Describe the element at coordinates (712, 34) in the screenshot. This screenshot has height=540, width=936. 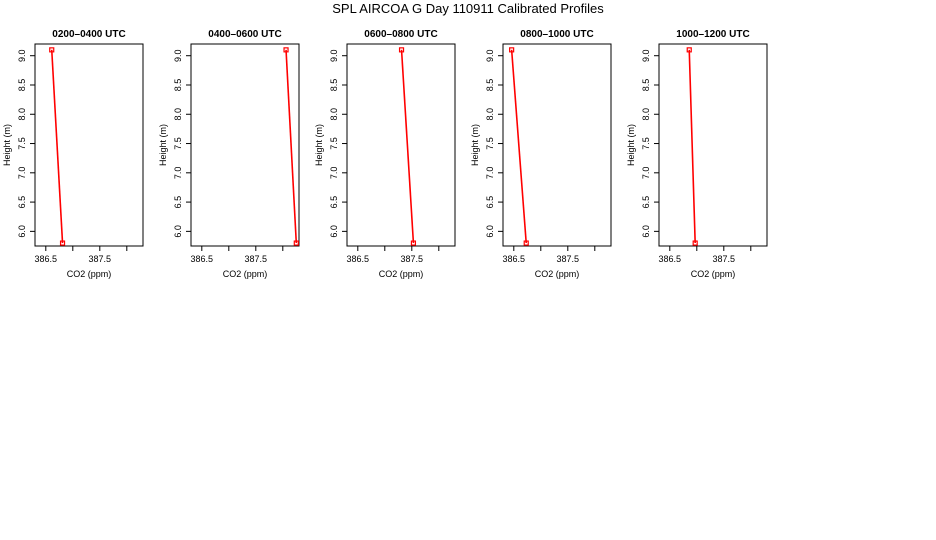
I see `panel-title: 1000–1200 UTC` at that location.